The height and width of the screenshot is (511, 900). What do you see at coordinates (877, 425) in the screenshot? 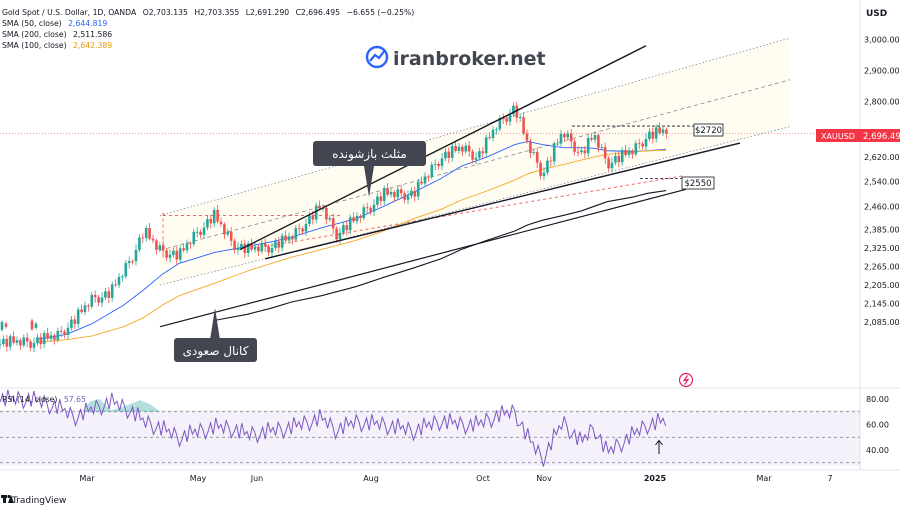
I see `rsi-axis: 80.00 60.00 40.00` at bounding box center [877, 425].